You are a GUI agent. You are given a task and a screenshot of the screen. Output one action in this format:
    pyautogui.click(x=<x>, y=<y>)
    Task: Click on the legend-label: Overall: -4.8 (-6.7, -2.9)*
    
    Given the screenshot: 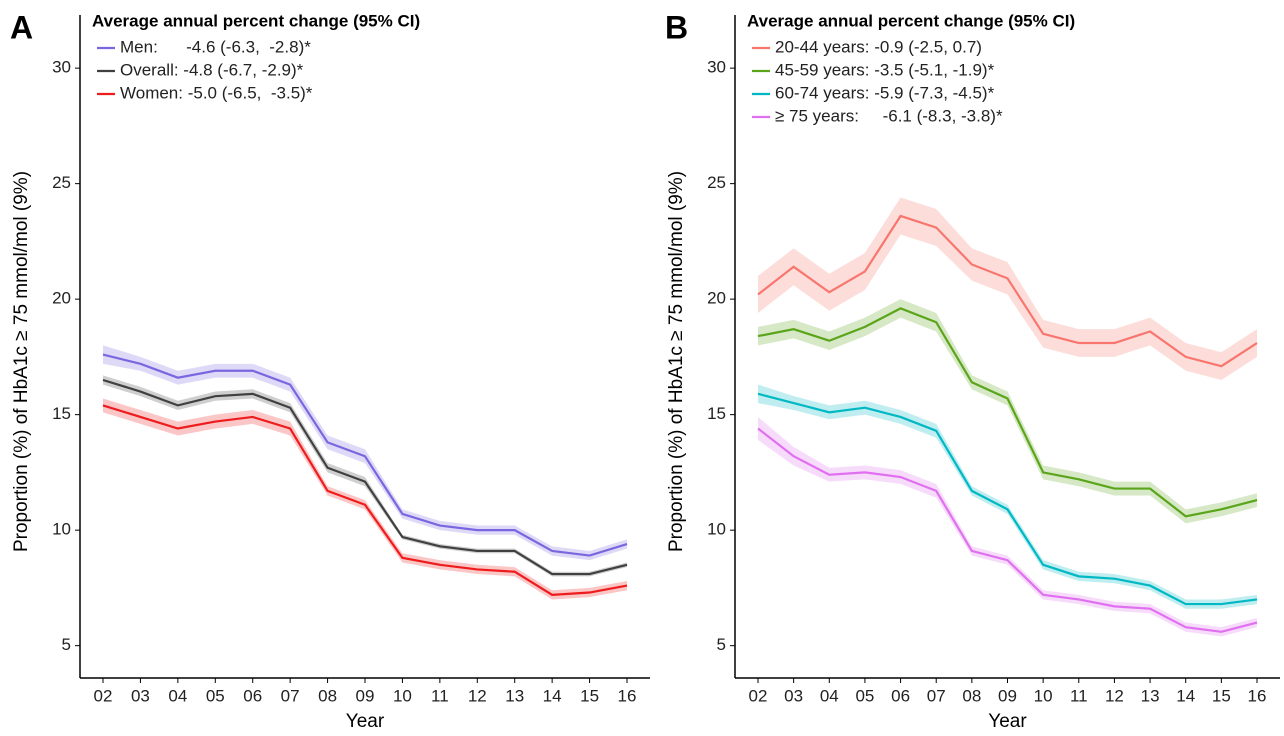 What is the action you would take?
    pyautogui.click(x=212, y=69)
    